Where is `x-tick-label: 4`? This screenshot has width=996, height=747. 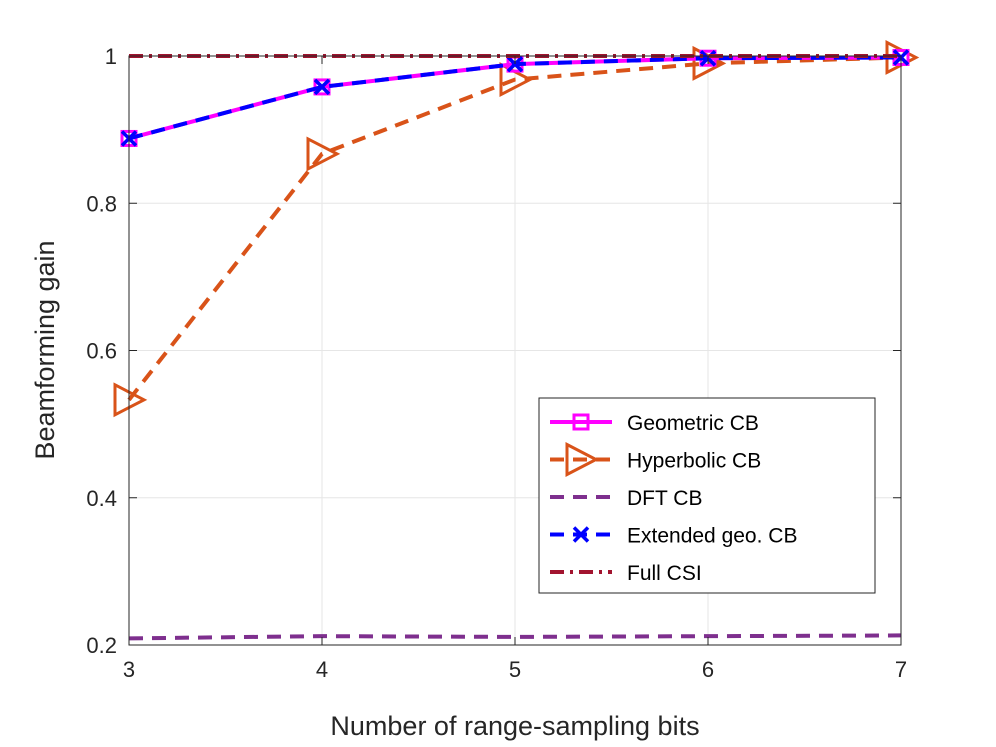
x-tick-label: 4 is located at coordinates (322, 669).